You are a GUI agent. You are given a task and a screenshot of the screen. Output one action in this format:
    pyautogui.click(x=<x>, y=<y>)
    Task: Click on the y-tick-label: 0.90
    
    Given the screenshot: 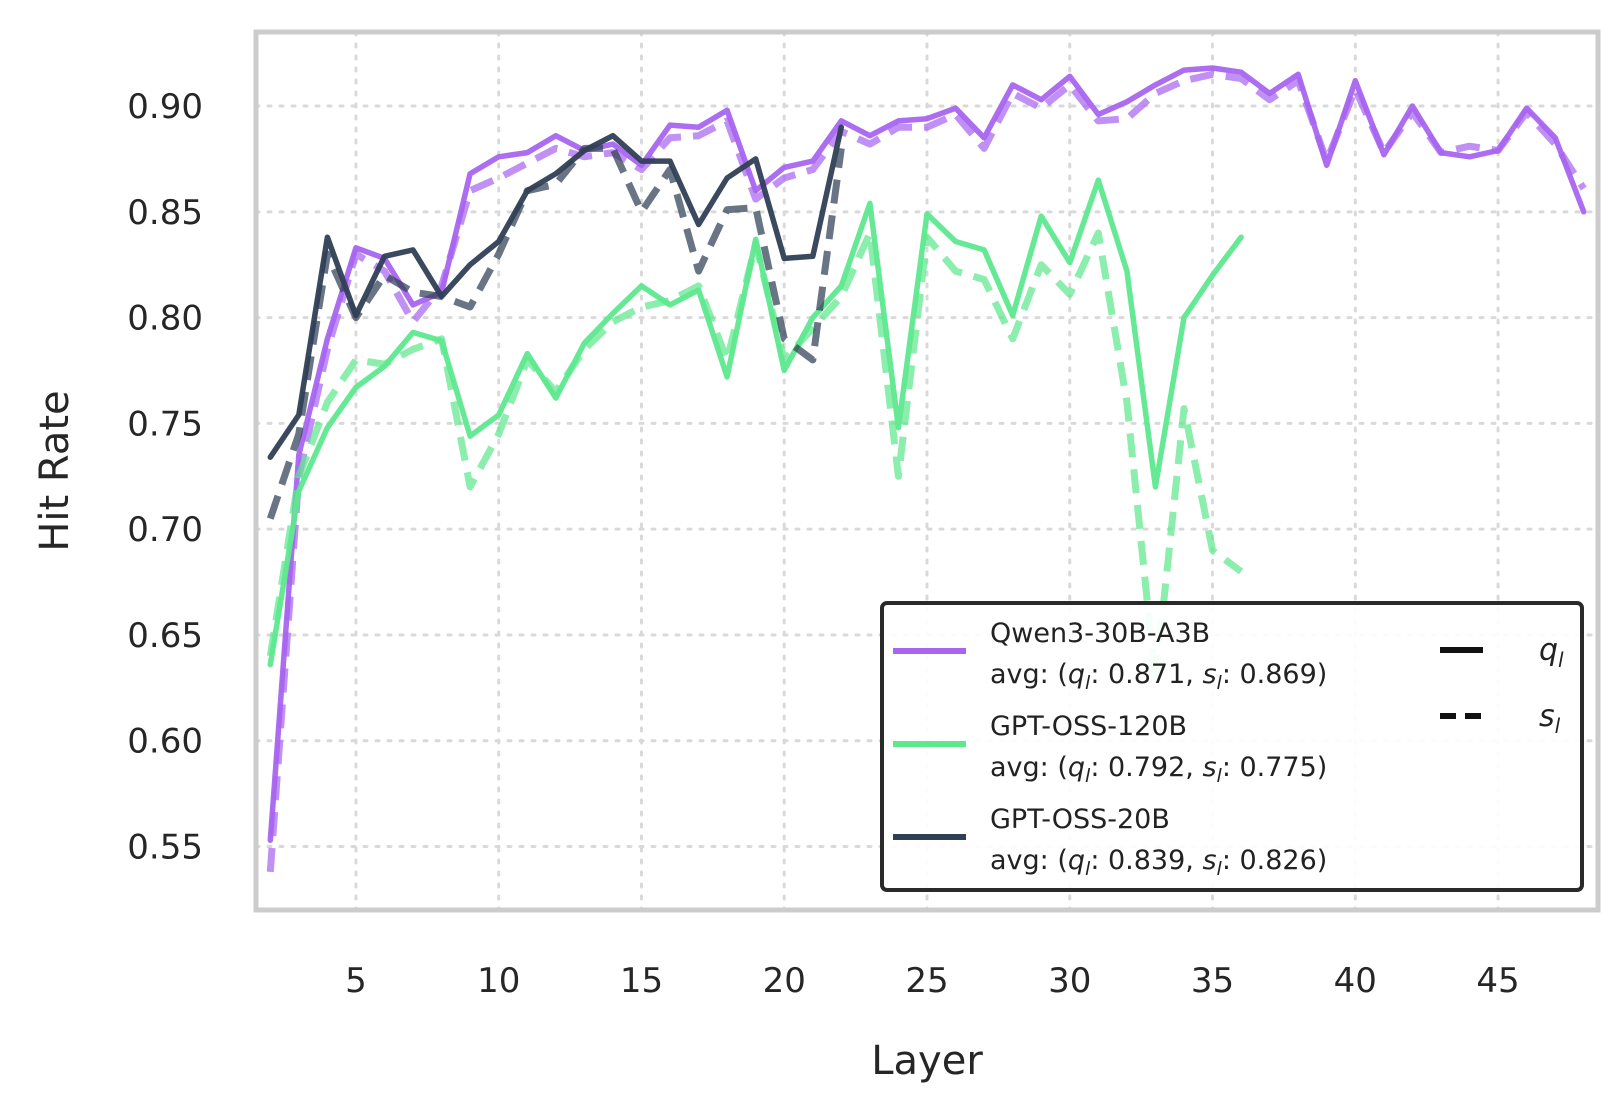 What is the action you would take?
    pyautogui.click(x=165, y=107)
    